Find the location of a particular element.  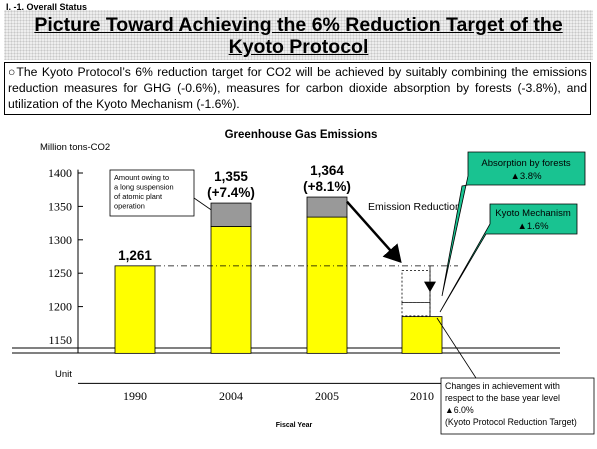

chart-title: Greenhouse Gas Emissions is located at coordinates (301, 135).